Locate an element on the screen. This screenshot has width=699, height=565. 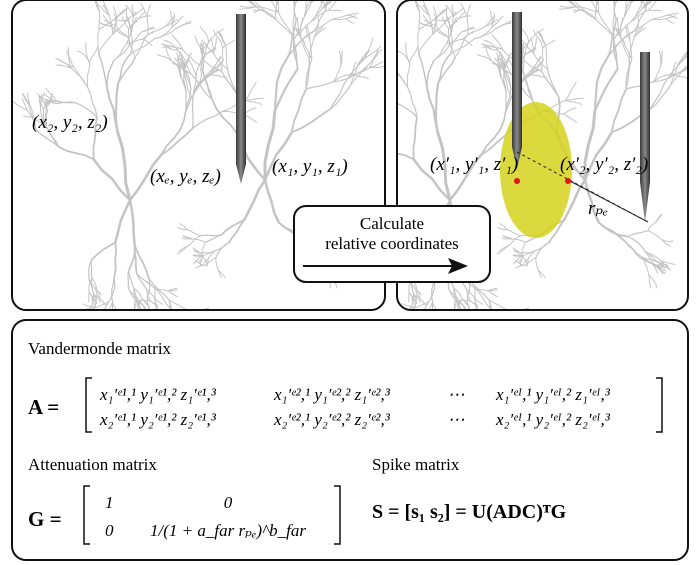
point is located at coordinates (568, 181).